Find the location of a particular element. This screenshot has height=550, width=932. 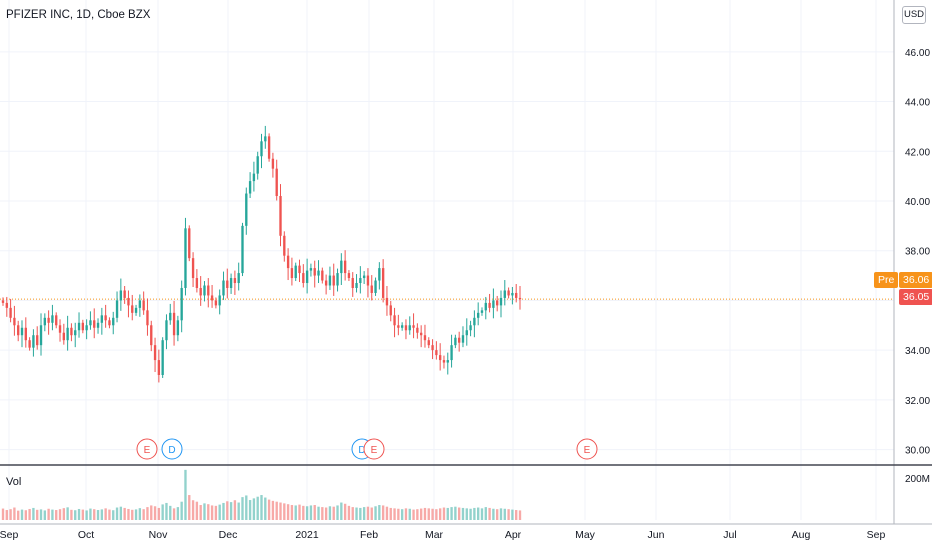

x-tick-label: Jun is located at coordinates (656, 535).